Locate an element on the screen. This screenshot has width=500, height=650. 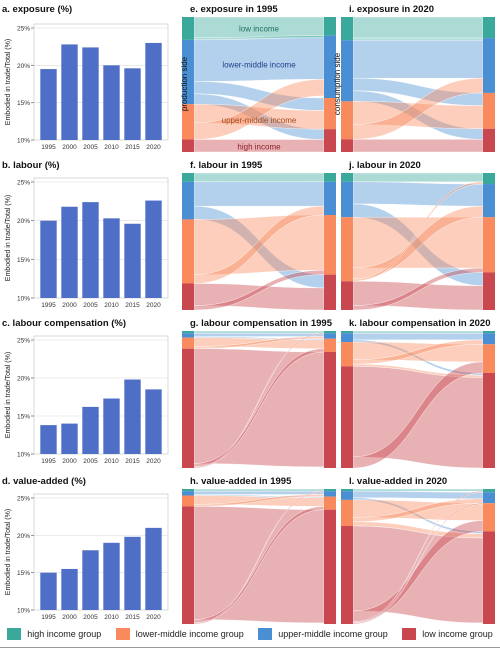
chart-title: a. exposure (%) is located at coordinates (37, 9).